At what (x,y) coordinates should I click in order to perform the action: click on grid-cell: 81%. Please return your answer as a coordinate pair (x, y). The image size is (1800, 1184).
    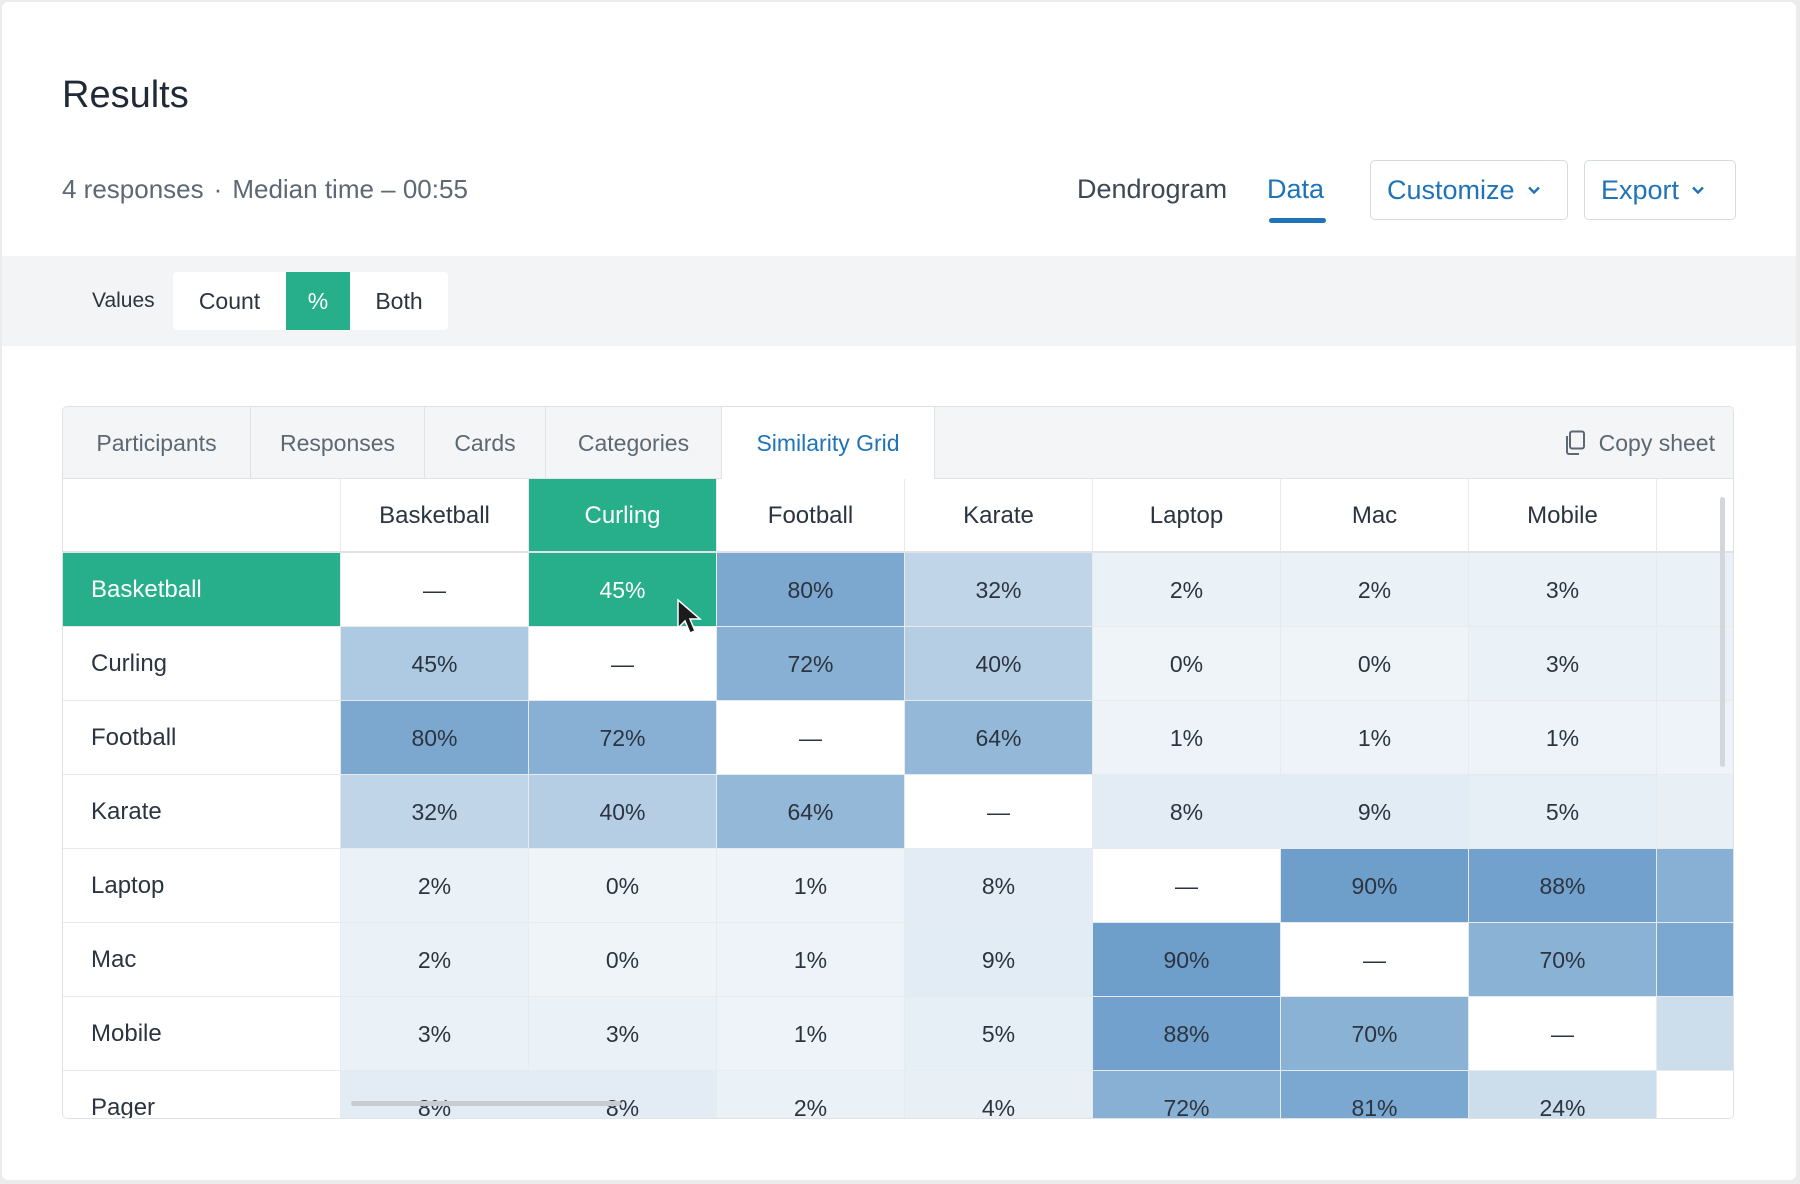
    Looking at the image, I should click on (1375, 1094).